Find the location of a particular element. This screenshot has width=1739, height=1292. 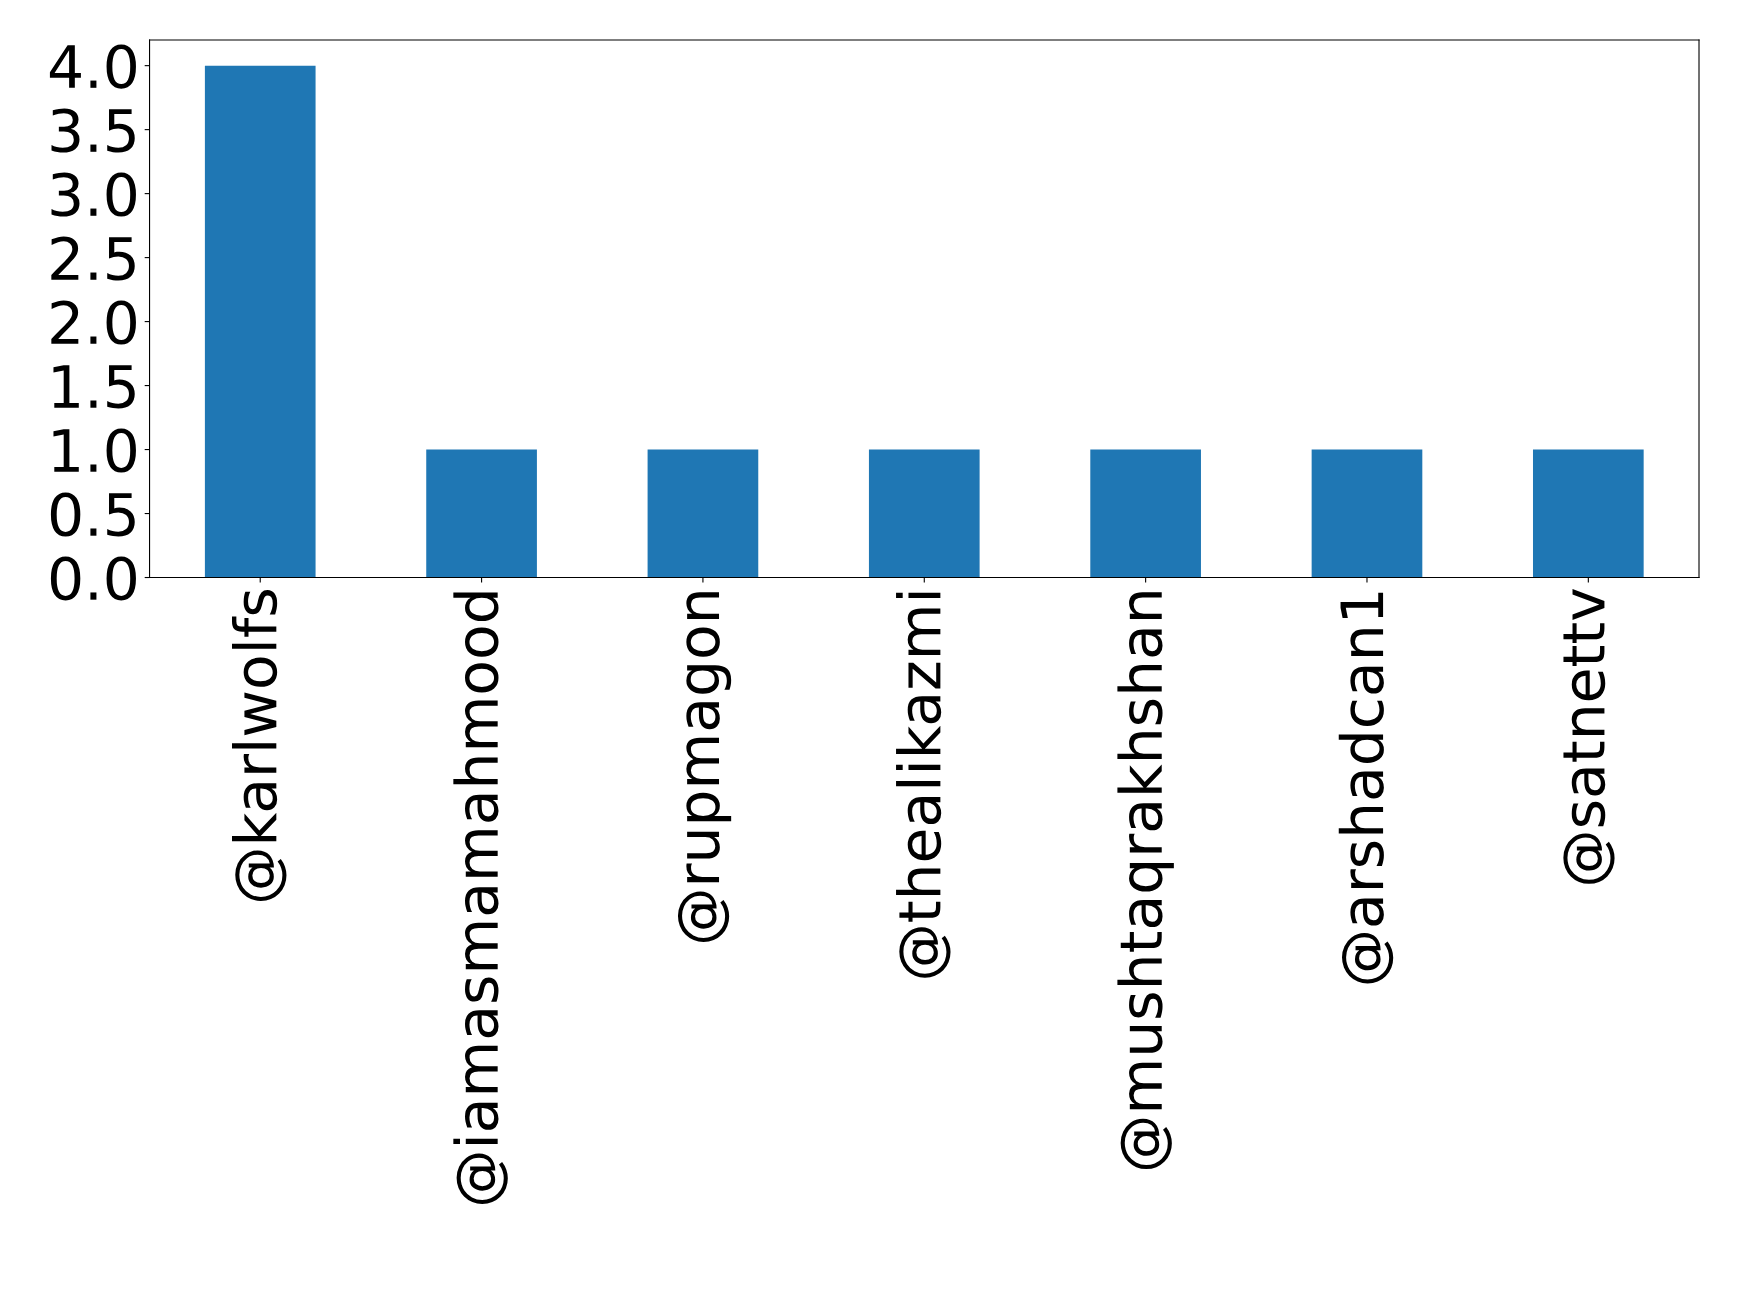

x-tick-label: @iamasmamahmood is located at coordinates (480, 898).